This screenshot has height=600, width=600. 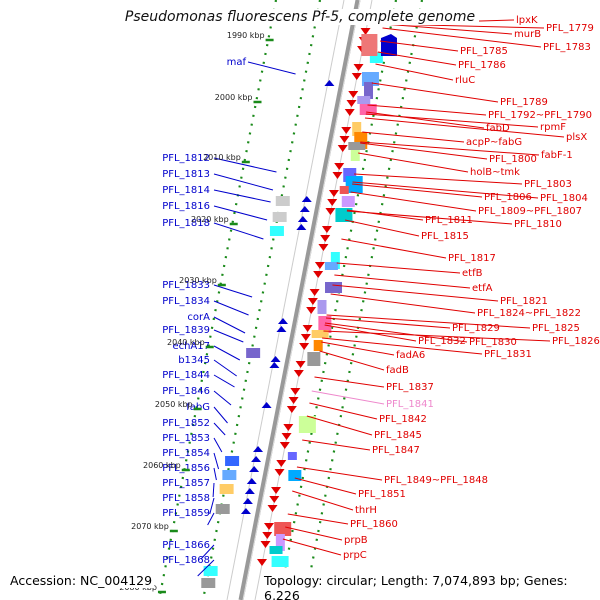 What do you see at coordinates (494, 142) in the screenshot?
I see `right-gene-label: acpP~fabG` at bounding box center [494, 142].